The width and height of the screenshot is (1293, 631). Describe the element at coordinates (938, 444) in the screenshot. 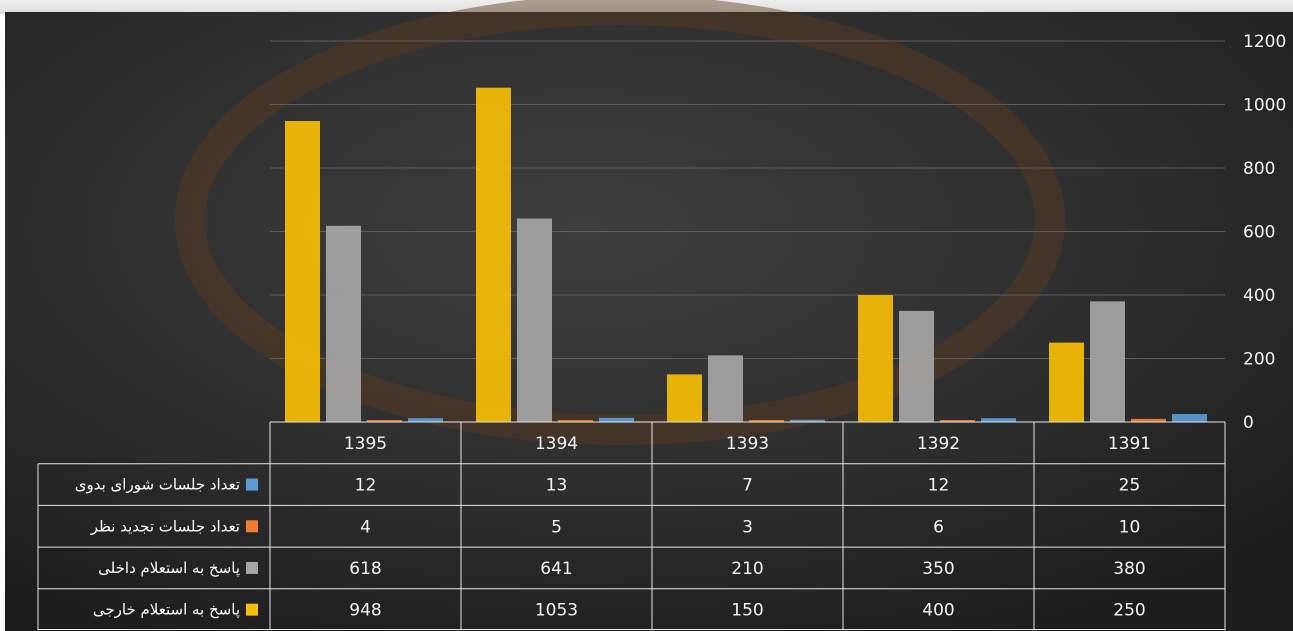

I see `x-tick-label: 1392` at that location.